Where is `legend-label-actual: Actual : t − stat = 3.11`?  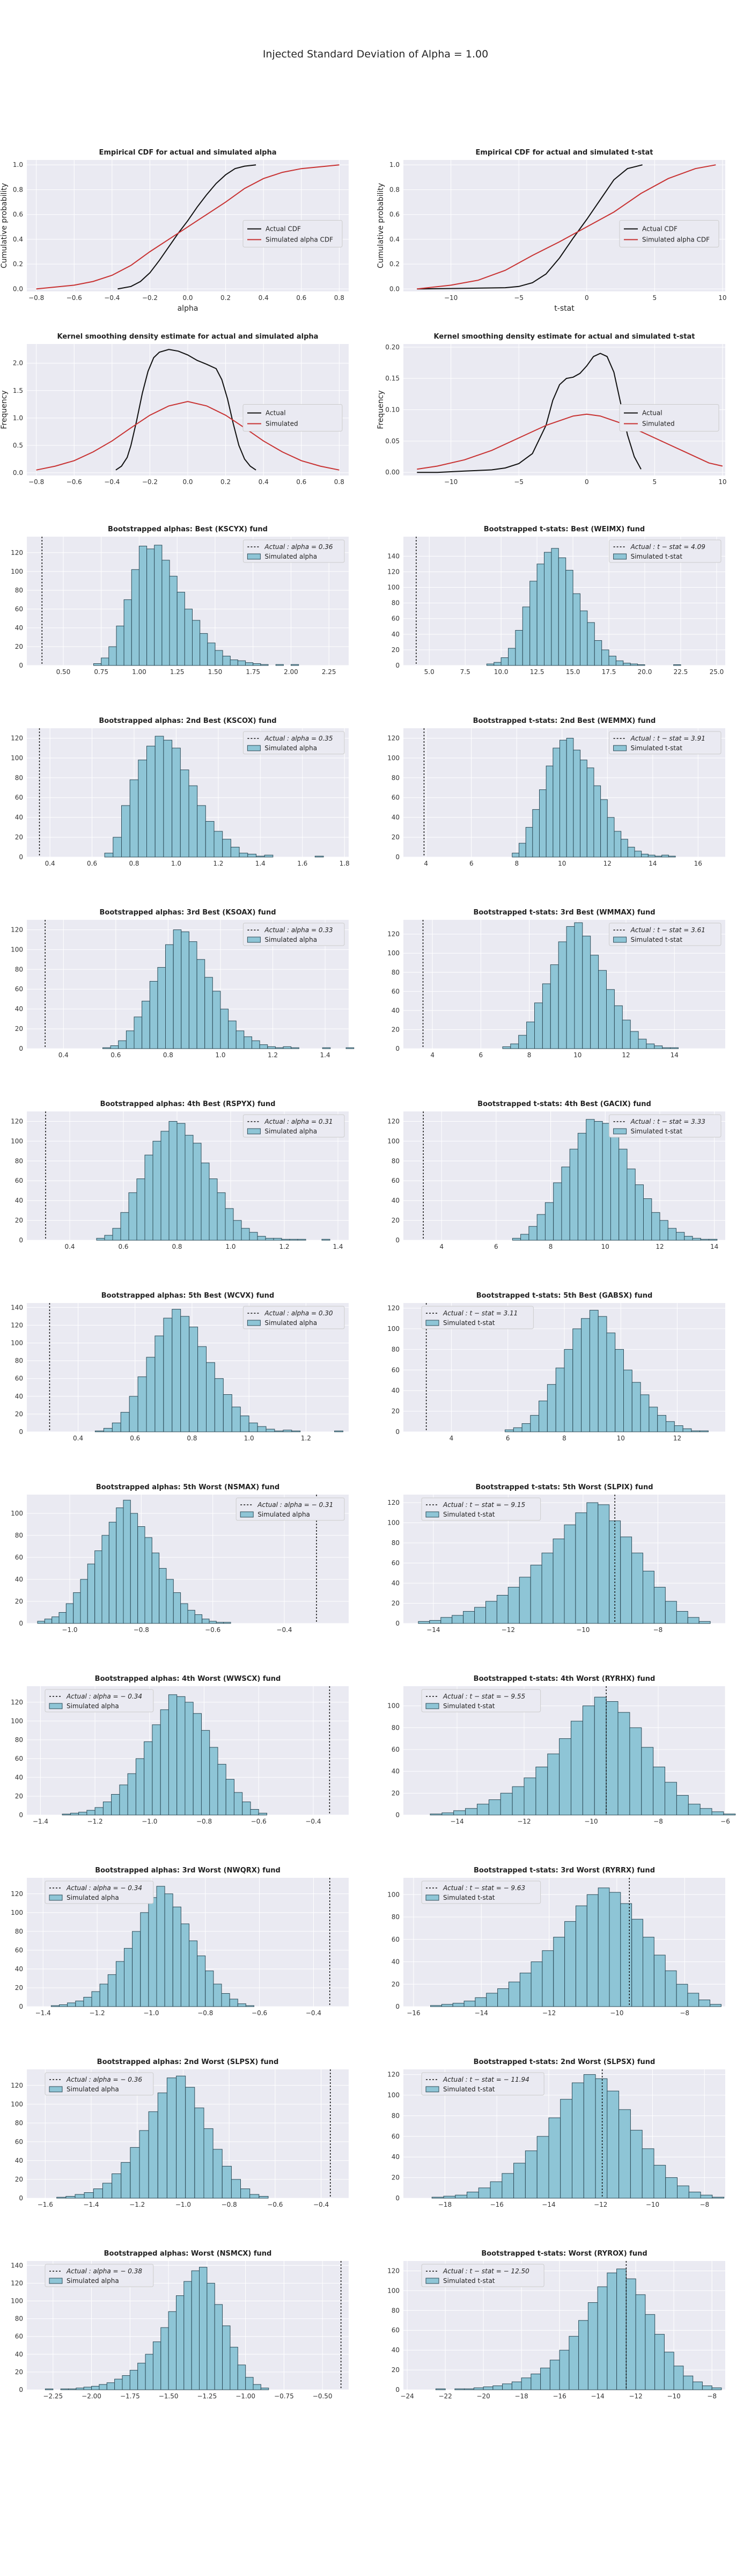 legend-label-actual: Actual : t − stat = 3.11 is located at coordinates (480, 1313).